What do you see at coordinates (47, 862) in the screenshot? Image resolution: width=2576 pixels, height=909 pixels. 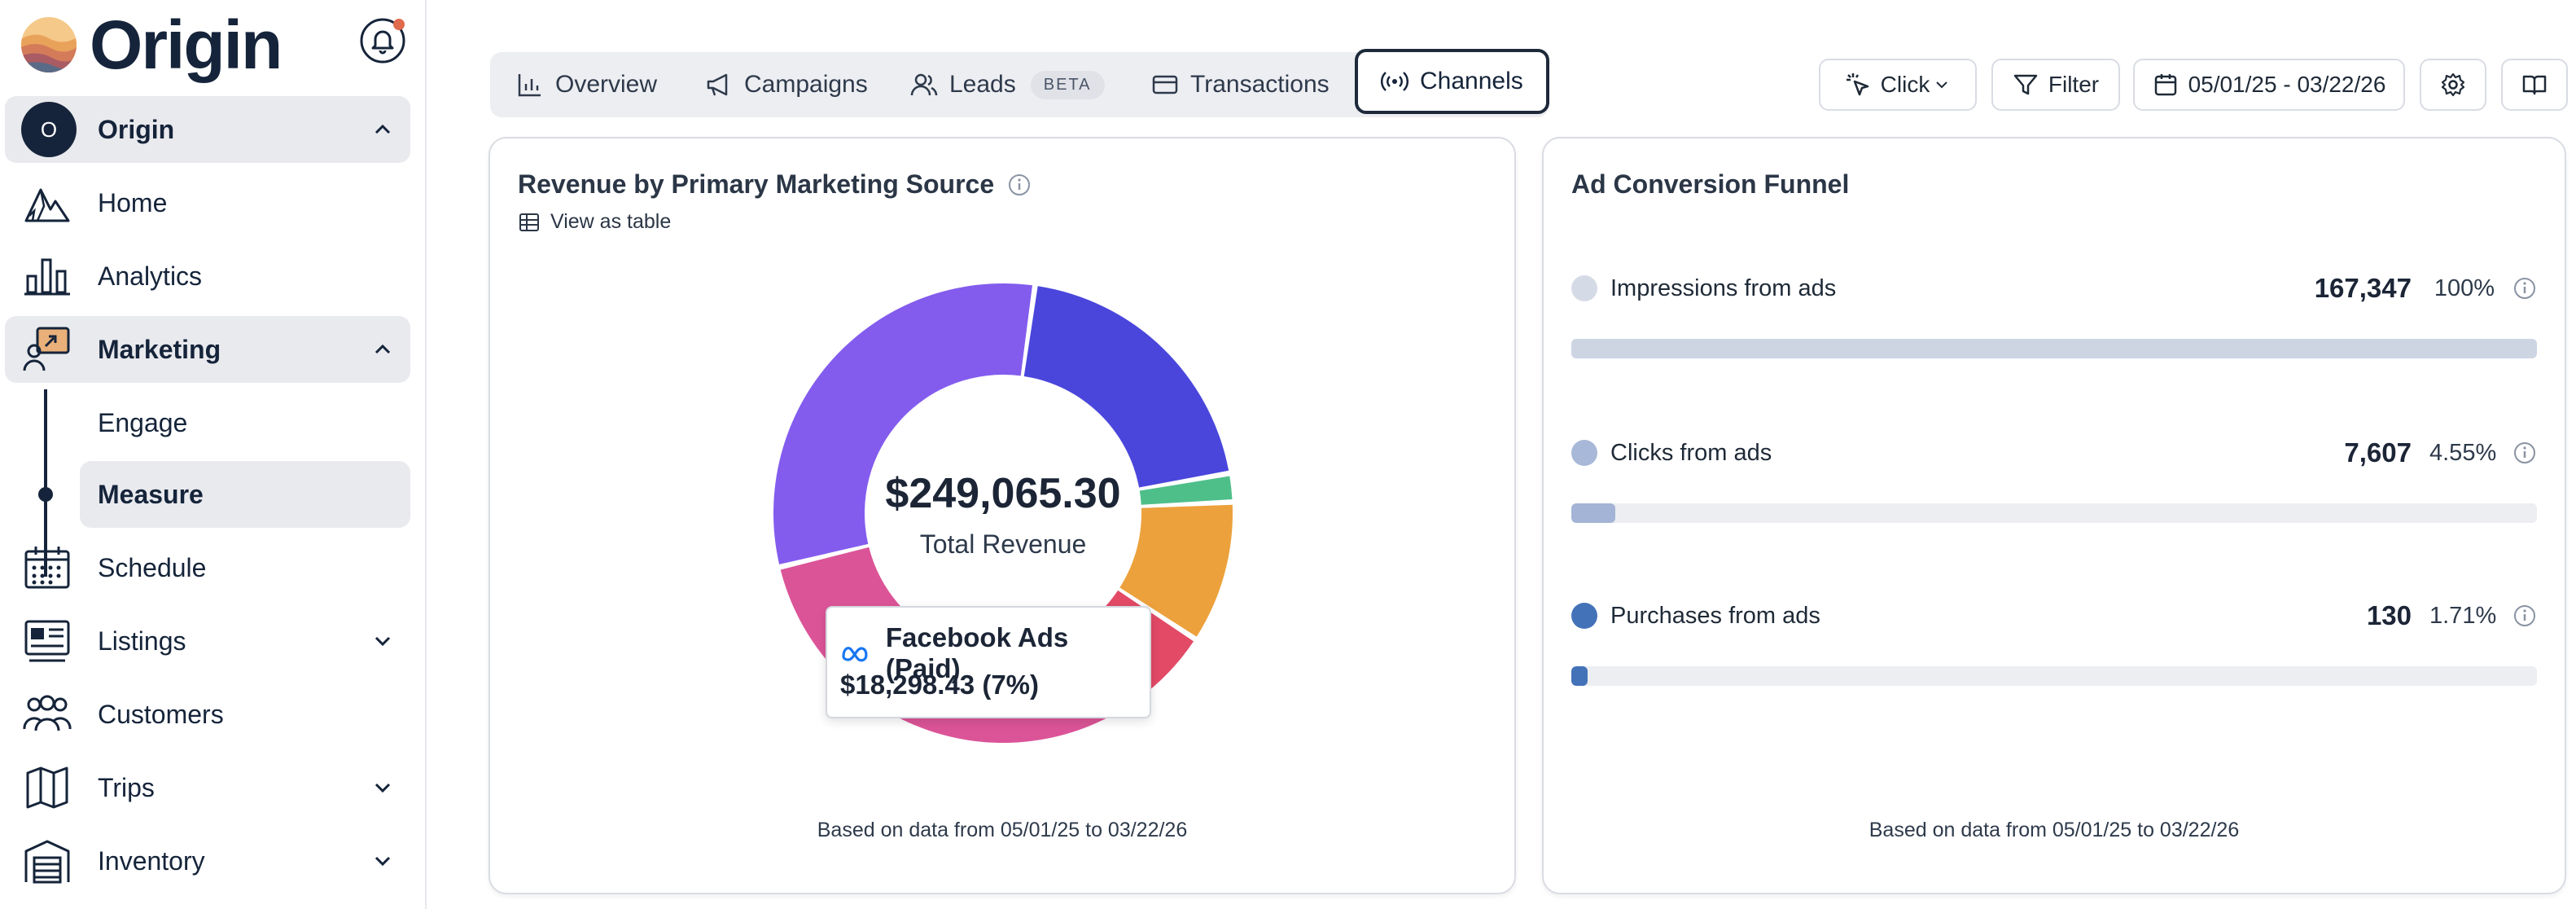 I see `warehouse-icon` at bounding box center [47, 862].